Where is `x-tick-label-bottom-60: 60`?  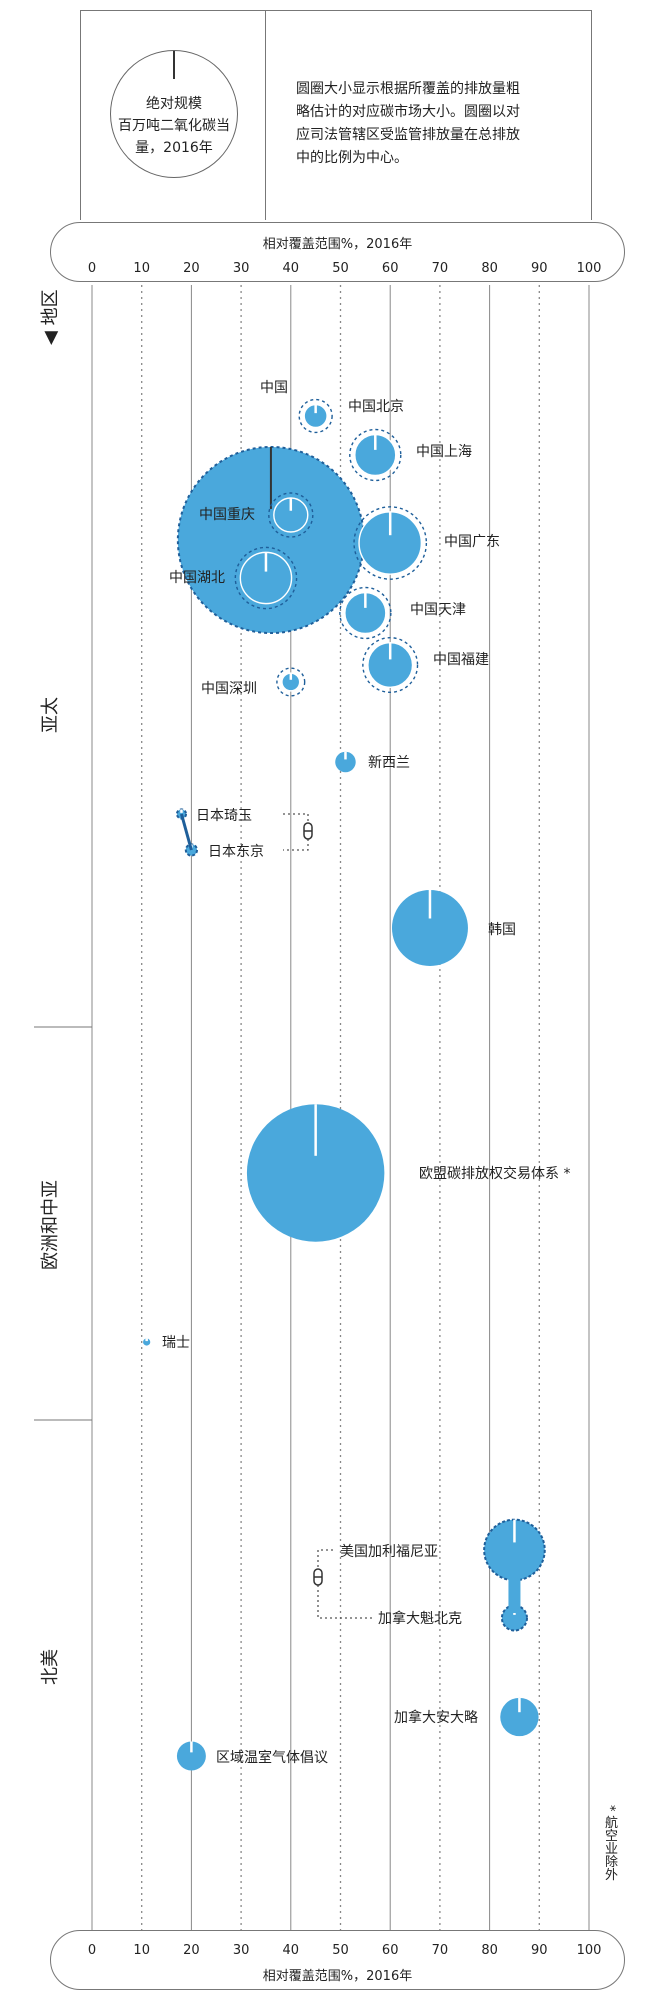 x-tick-label-bottom-60: 60 is located at coordinates (390, 1950).